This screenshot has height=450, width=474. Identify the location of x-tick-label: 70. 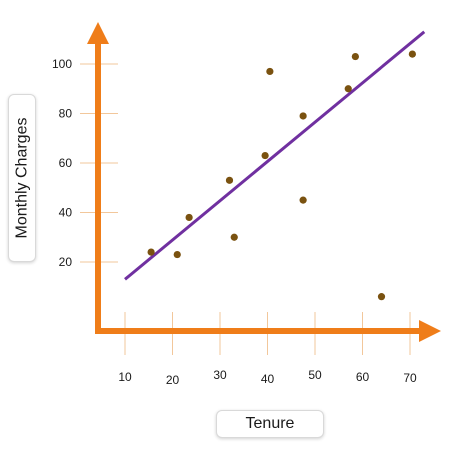
(410, 378).